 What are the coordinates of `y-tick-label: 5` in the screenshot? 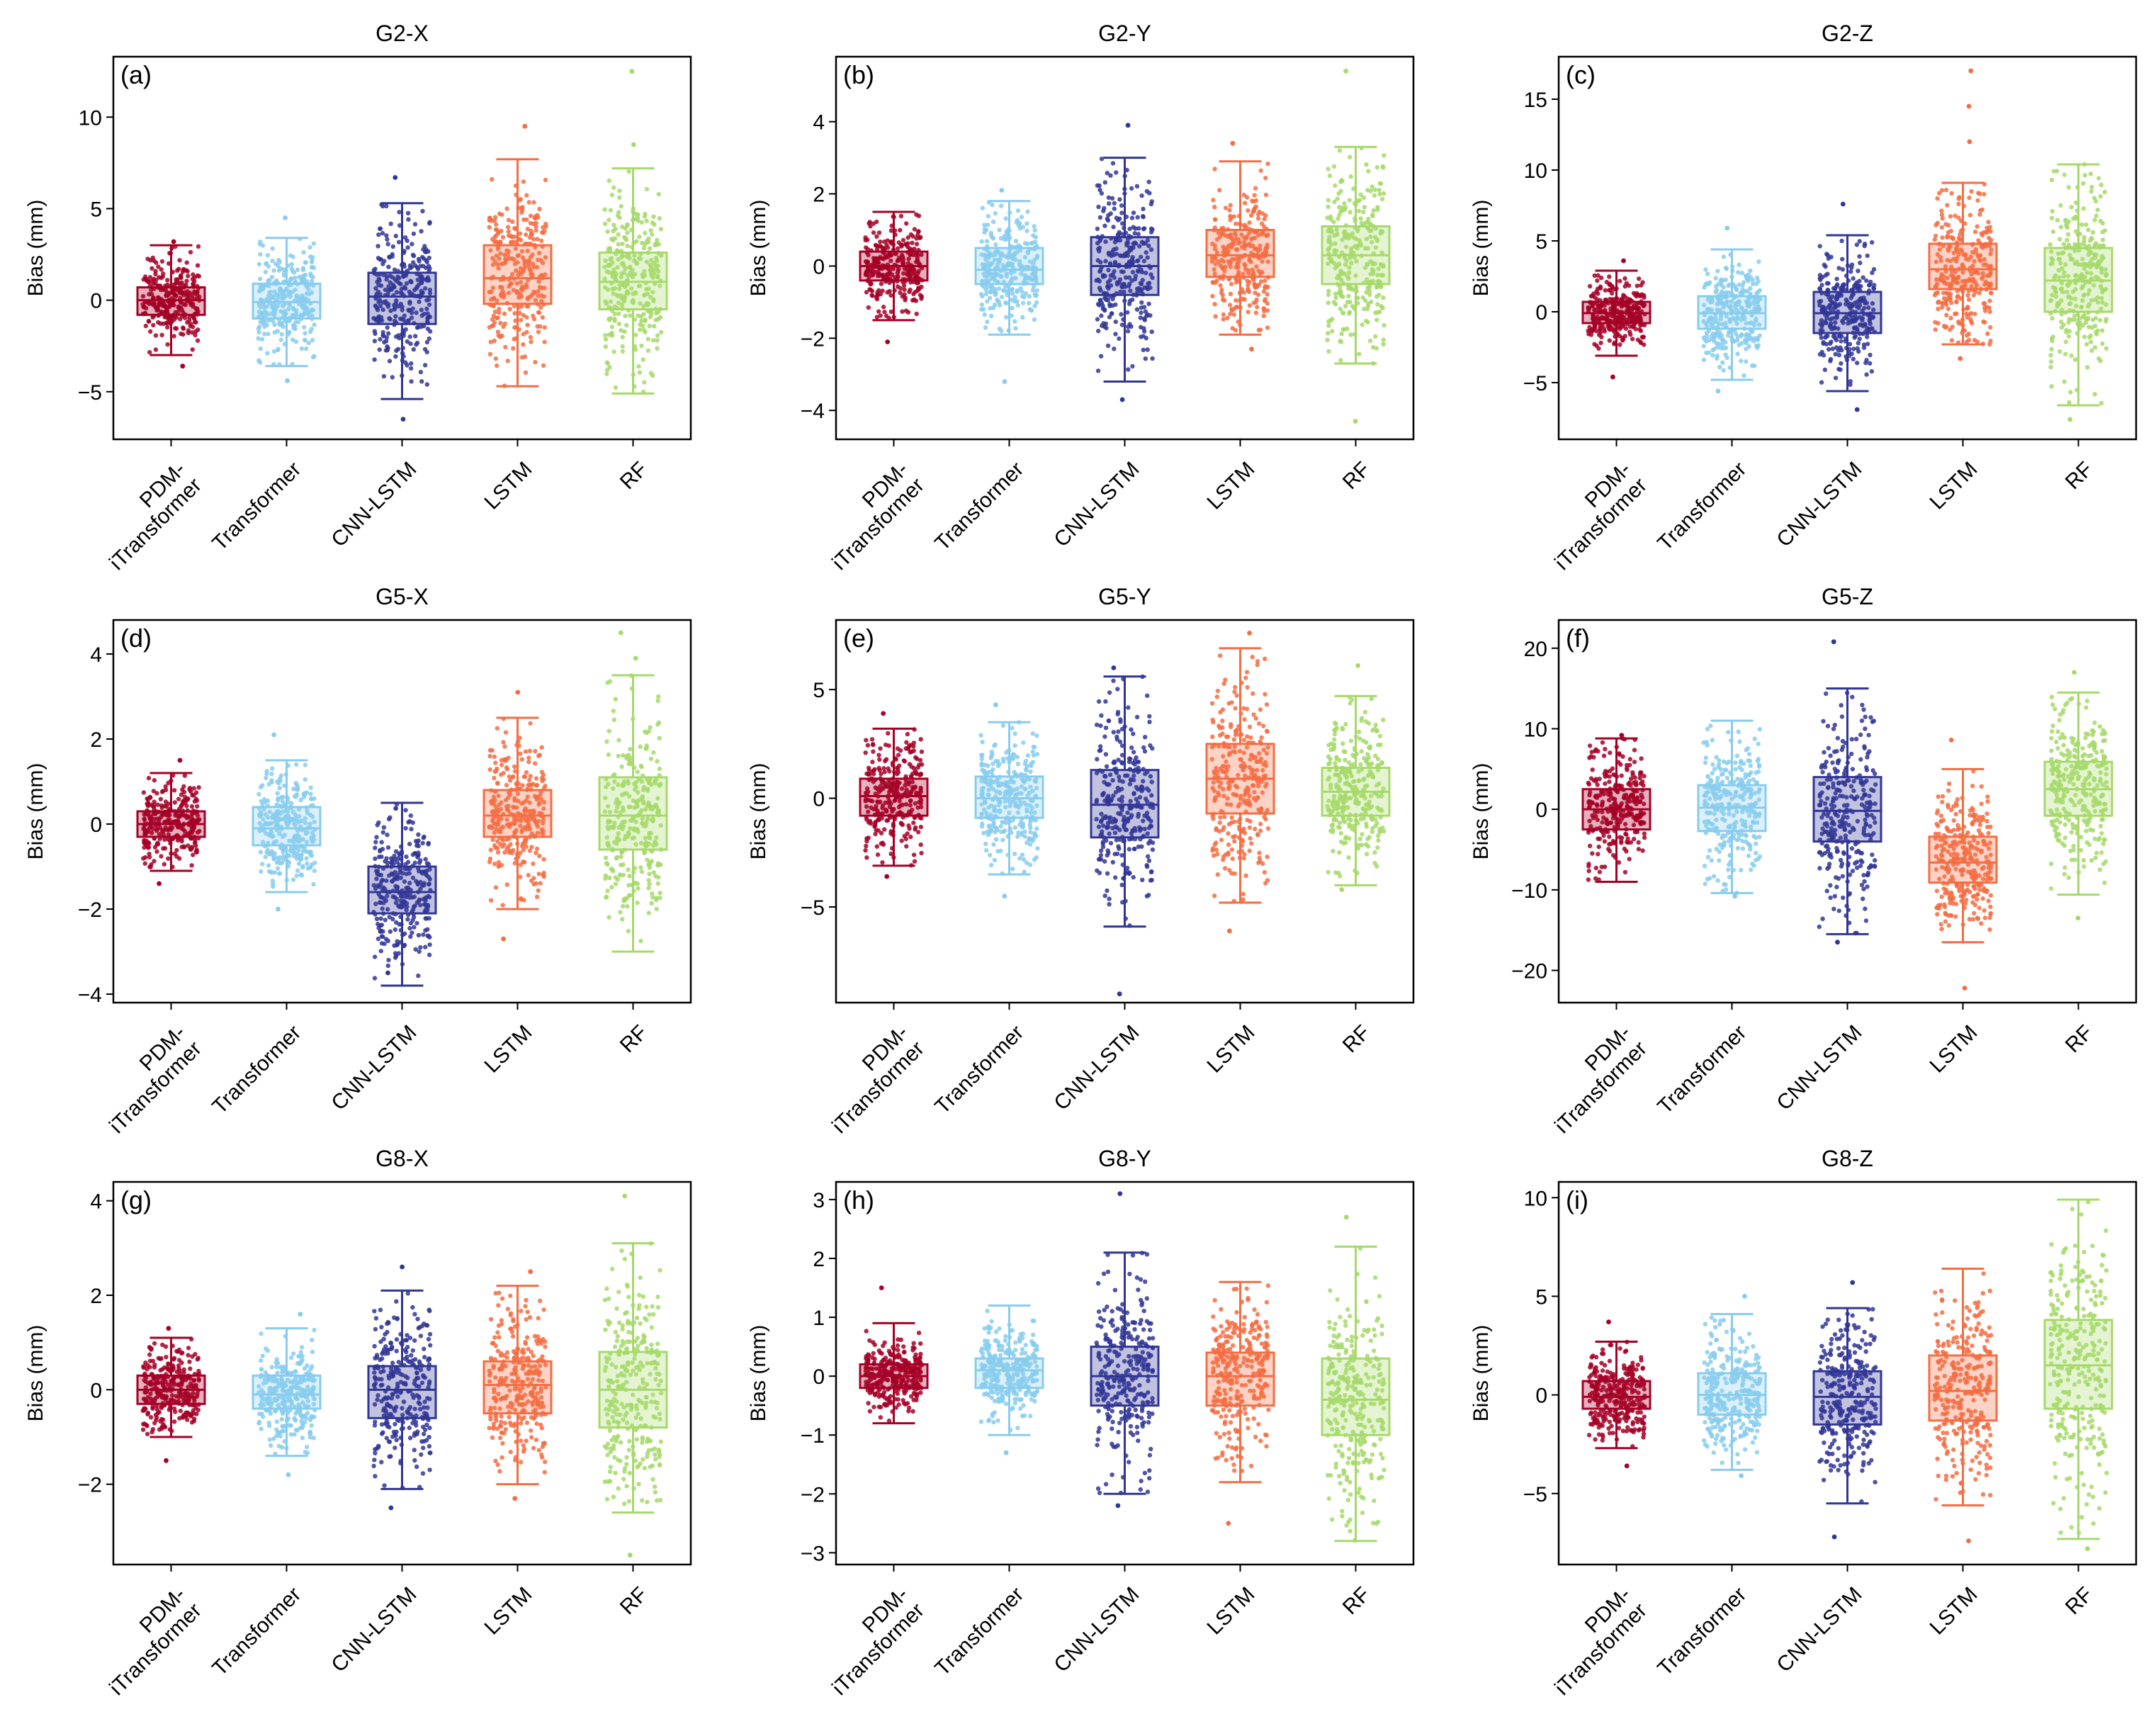 It's located at (1541, 242).